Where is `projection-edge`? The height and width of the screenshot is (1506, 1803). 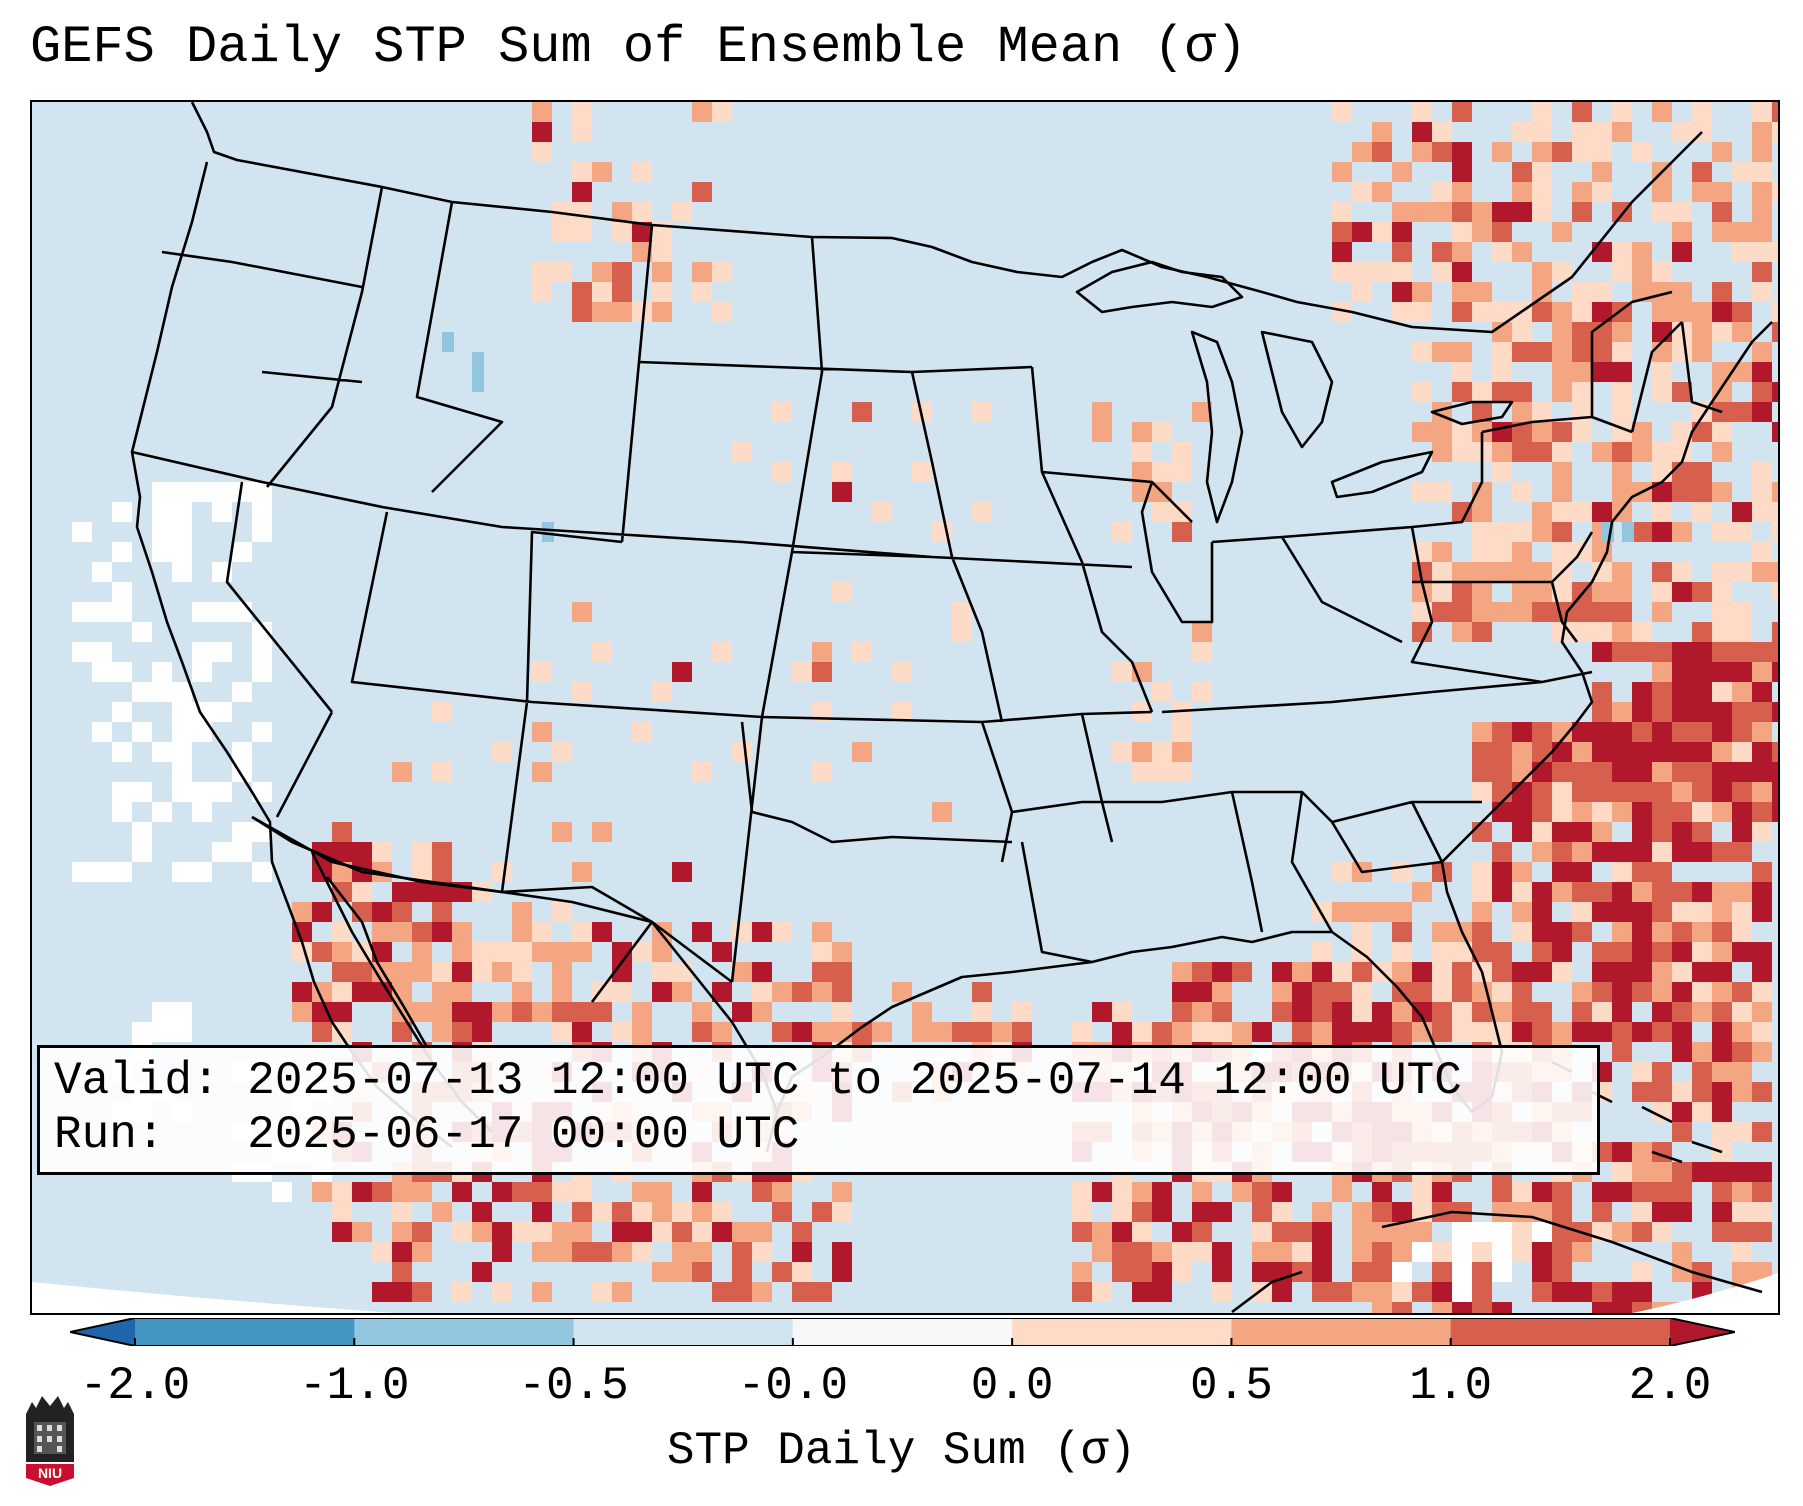
projection-edge is located at coordinates (213, 1297).